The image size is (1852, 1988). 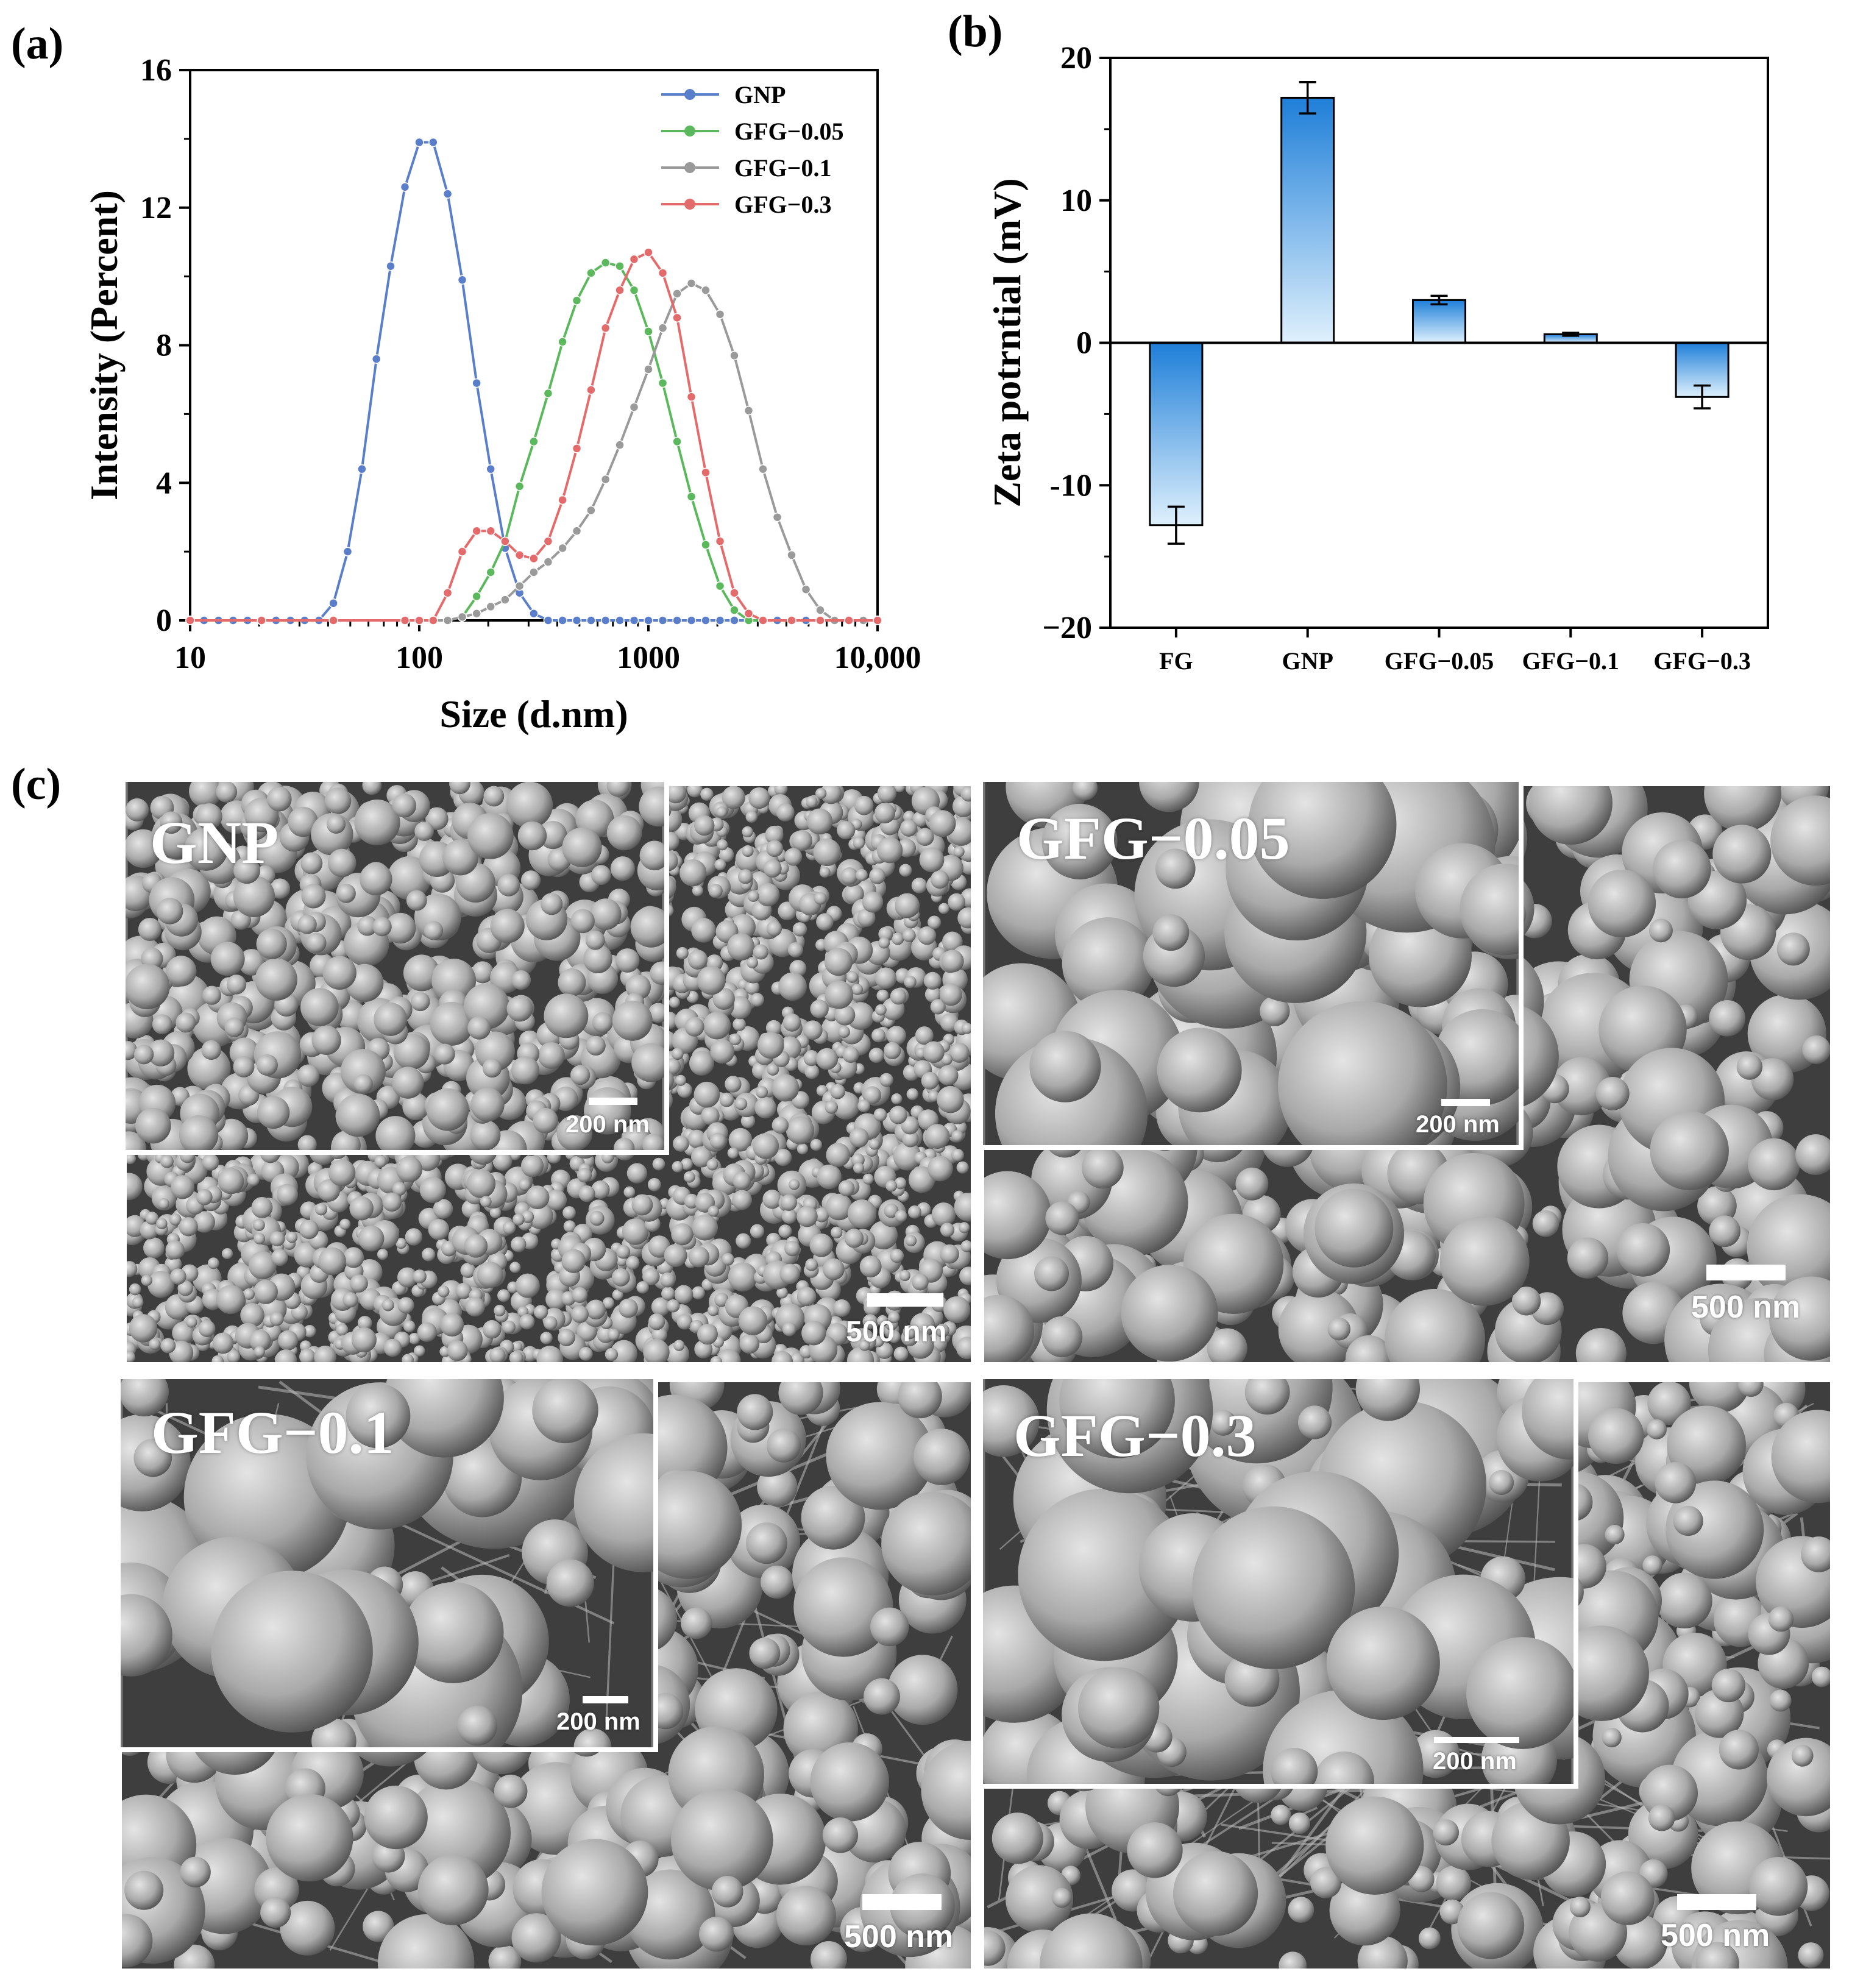 What do you see at coordinates (1251, 963) in the screenshot?
I see `sem-inset-texture-gfg-0.05` at bounding box center [1251, 963].